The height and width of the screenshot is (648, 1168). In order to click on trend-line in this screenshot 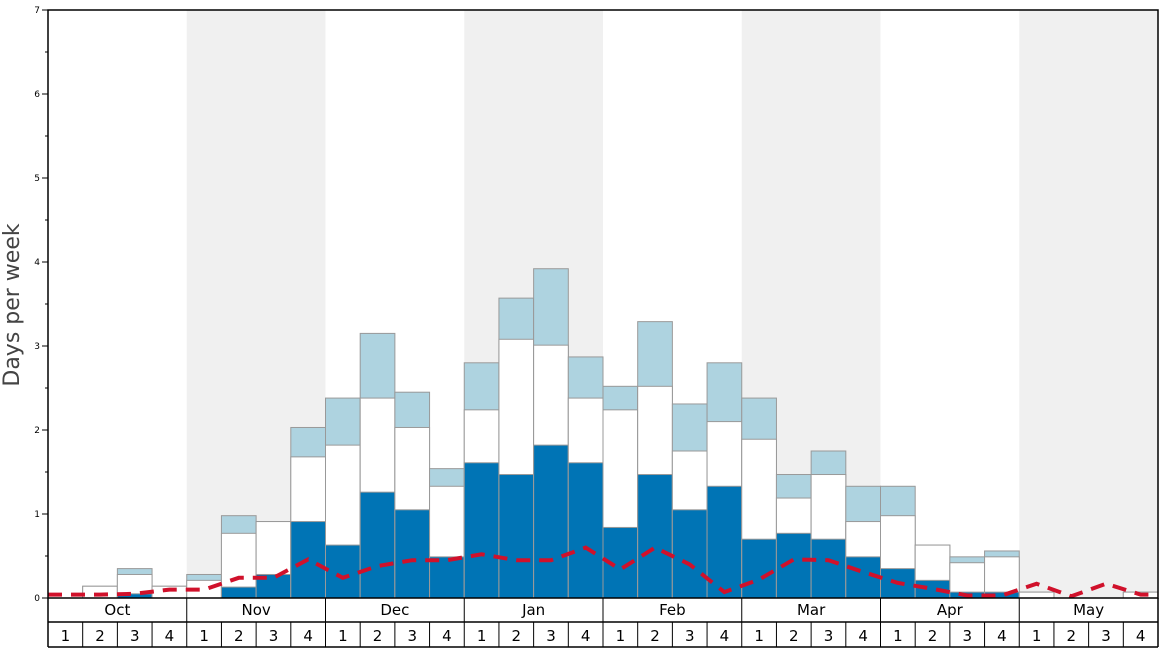, I will do `click(603, 572)`.